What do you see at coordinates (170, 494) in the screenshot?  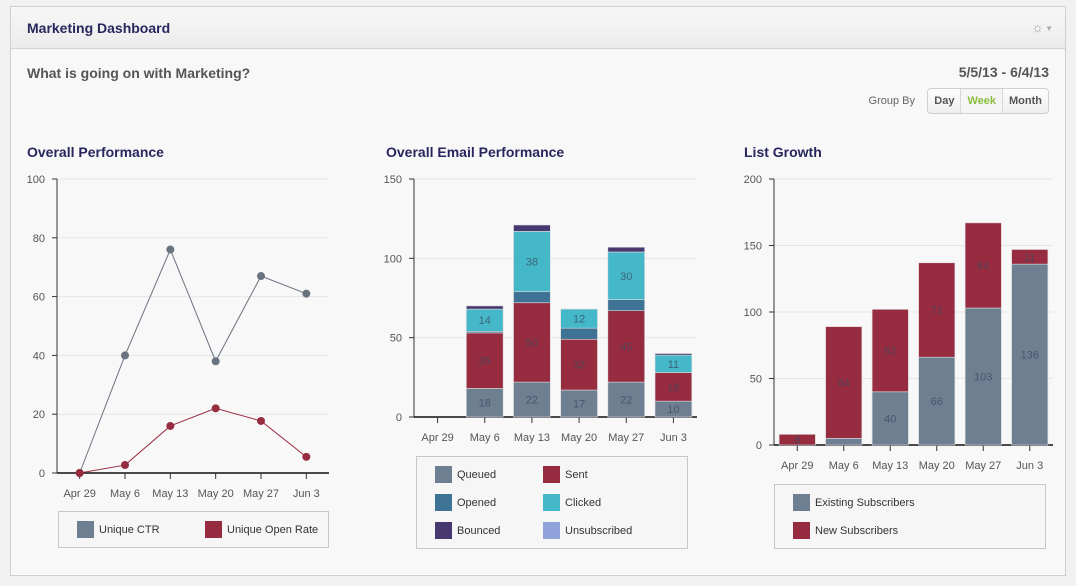 I see `x-tick-label: May 13` at bounding box center [170, 494].